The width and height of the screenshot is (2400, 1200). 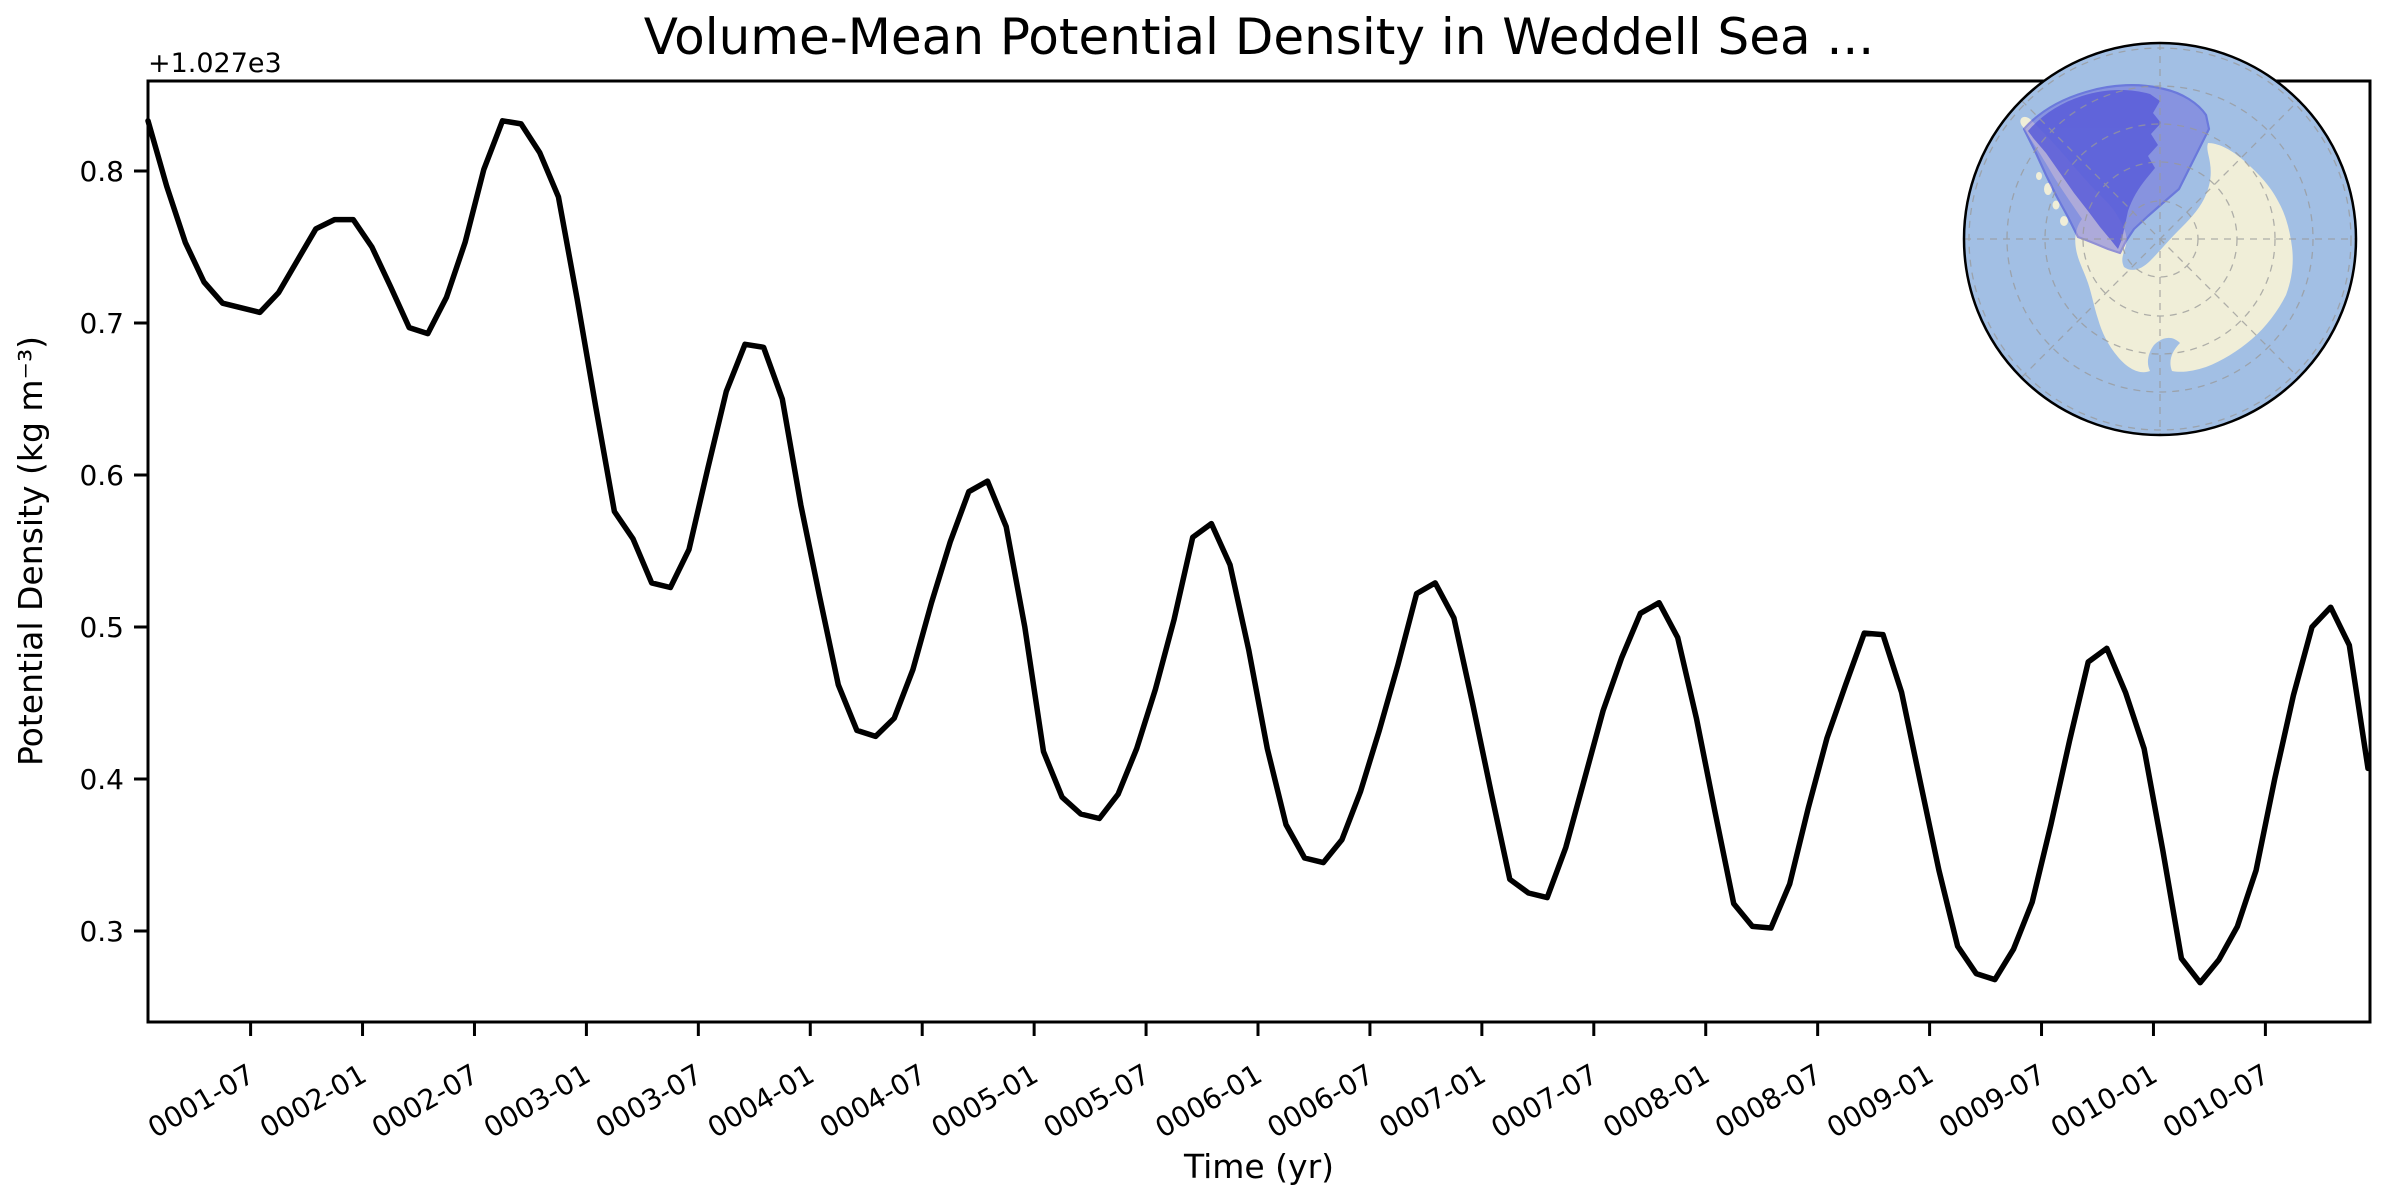 I want to click on x-tick-label: 0006-07, so click(x=1321, y=1100).